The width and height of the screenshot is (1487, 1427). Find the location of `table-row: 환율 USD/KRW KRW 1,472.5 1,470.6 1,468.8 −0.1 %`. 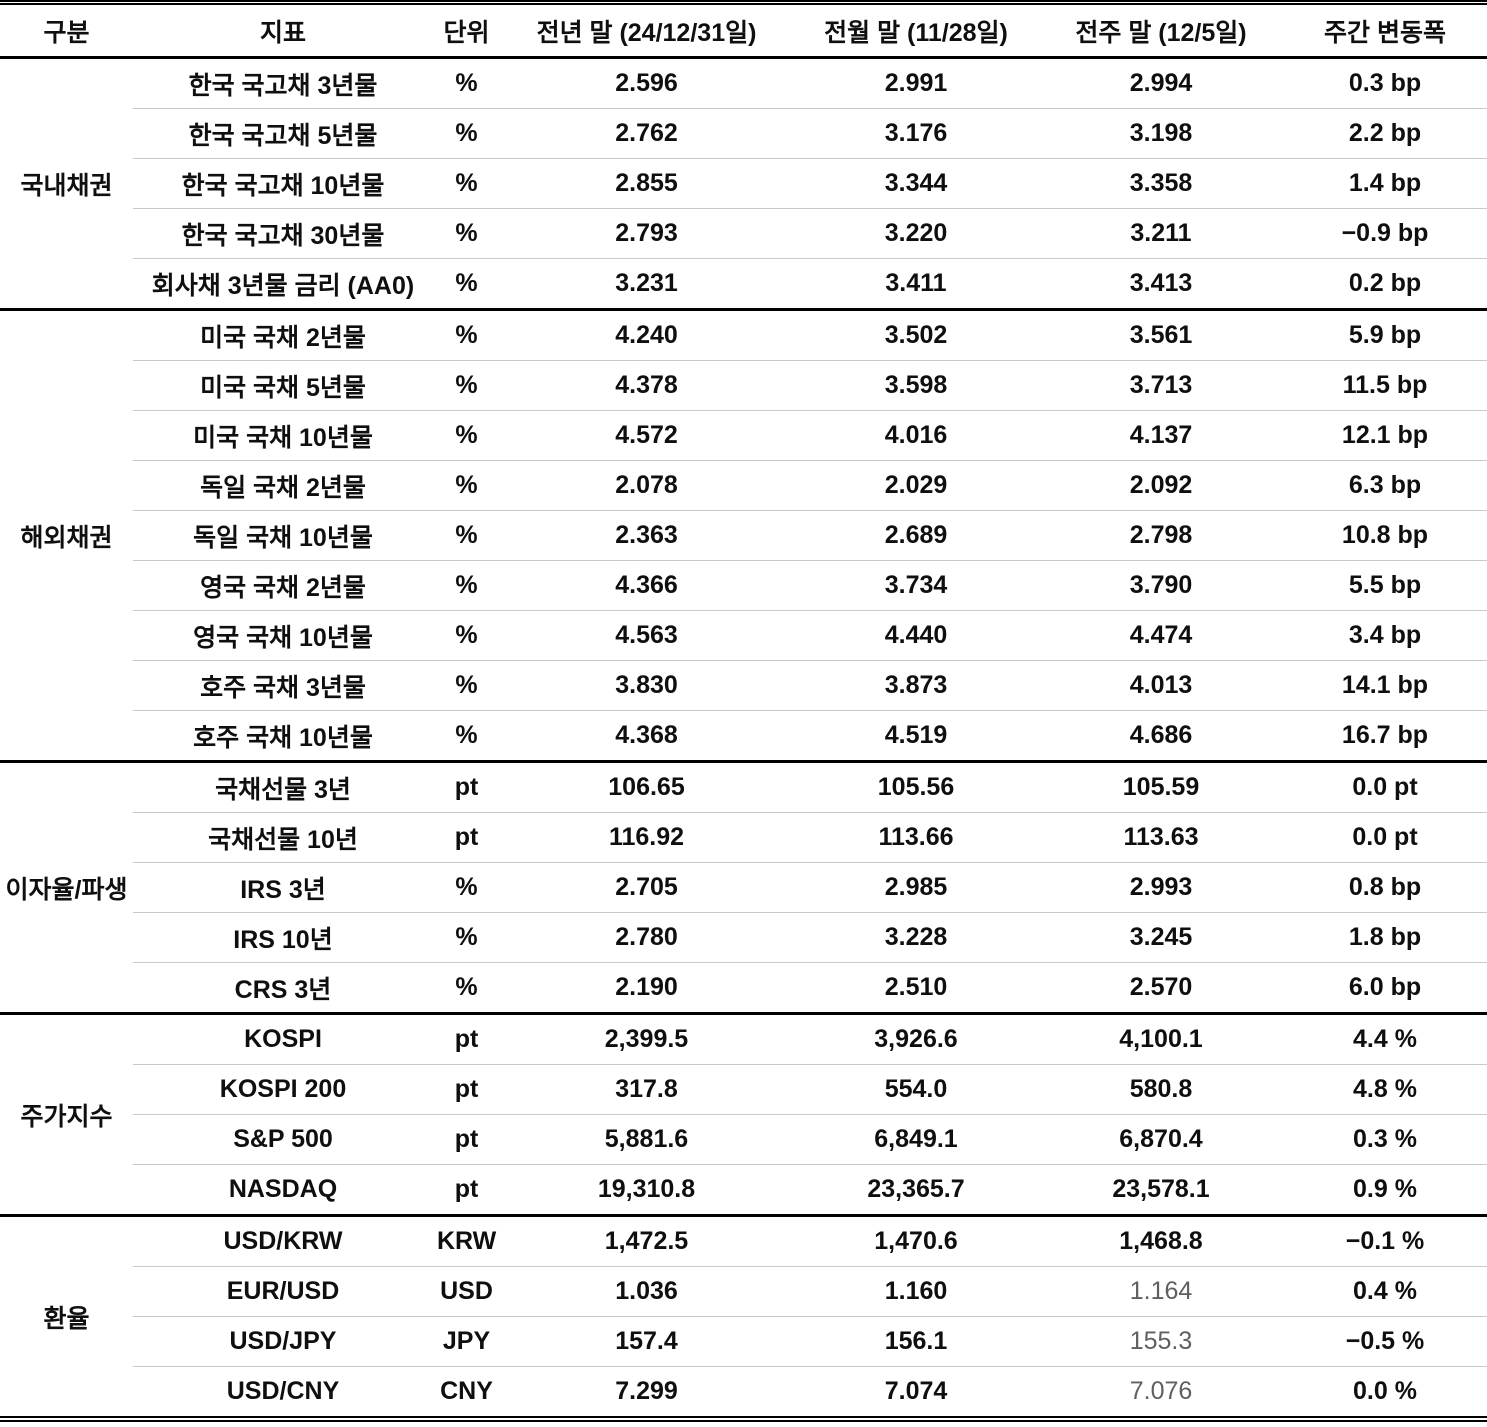

table-row: 환율 USD/KRW KRW 1,472.5 1,470.6 1,468.8 −0.1 % is located at coordinates (743, 1274).